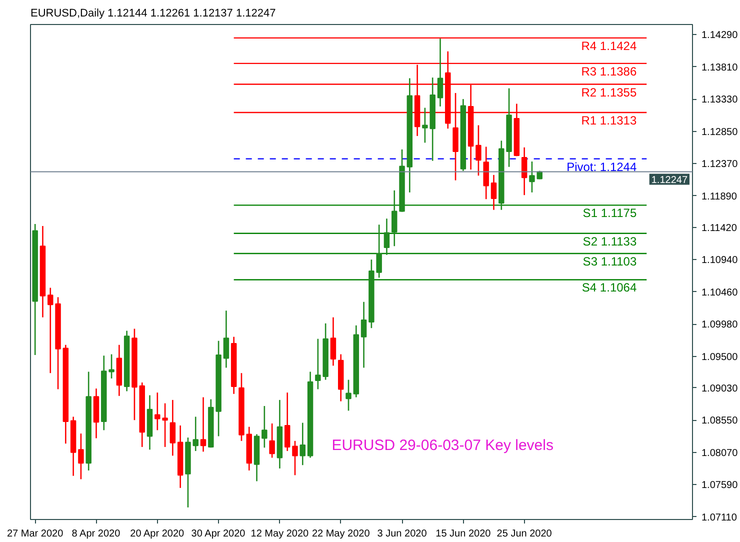 Image resolution: width=740 pixels, height=542 pixels. Describe the element at coordinates (720, 421) in the screenshot. I see `y-tick-label: 1.08550` at that location.